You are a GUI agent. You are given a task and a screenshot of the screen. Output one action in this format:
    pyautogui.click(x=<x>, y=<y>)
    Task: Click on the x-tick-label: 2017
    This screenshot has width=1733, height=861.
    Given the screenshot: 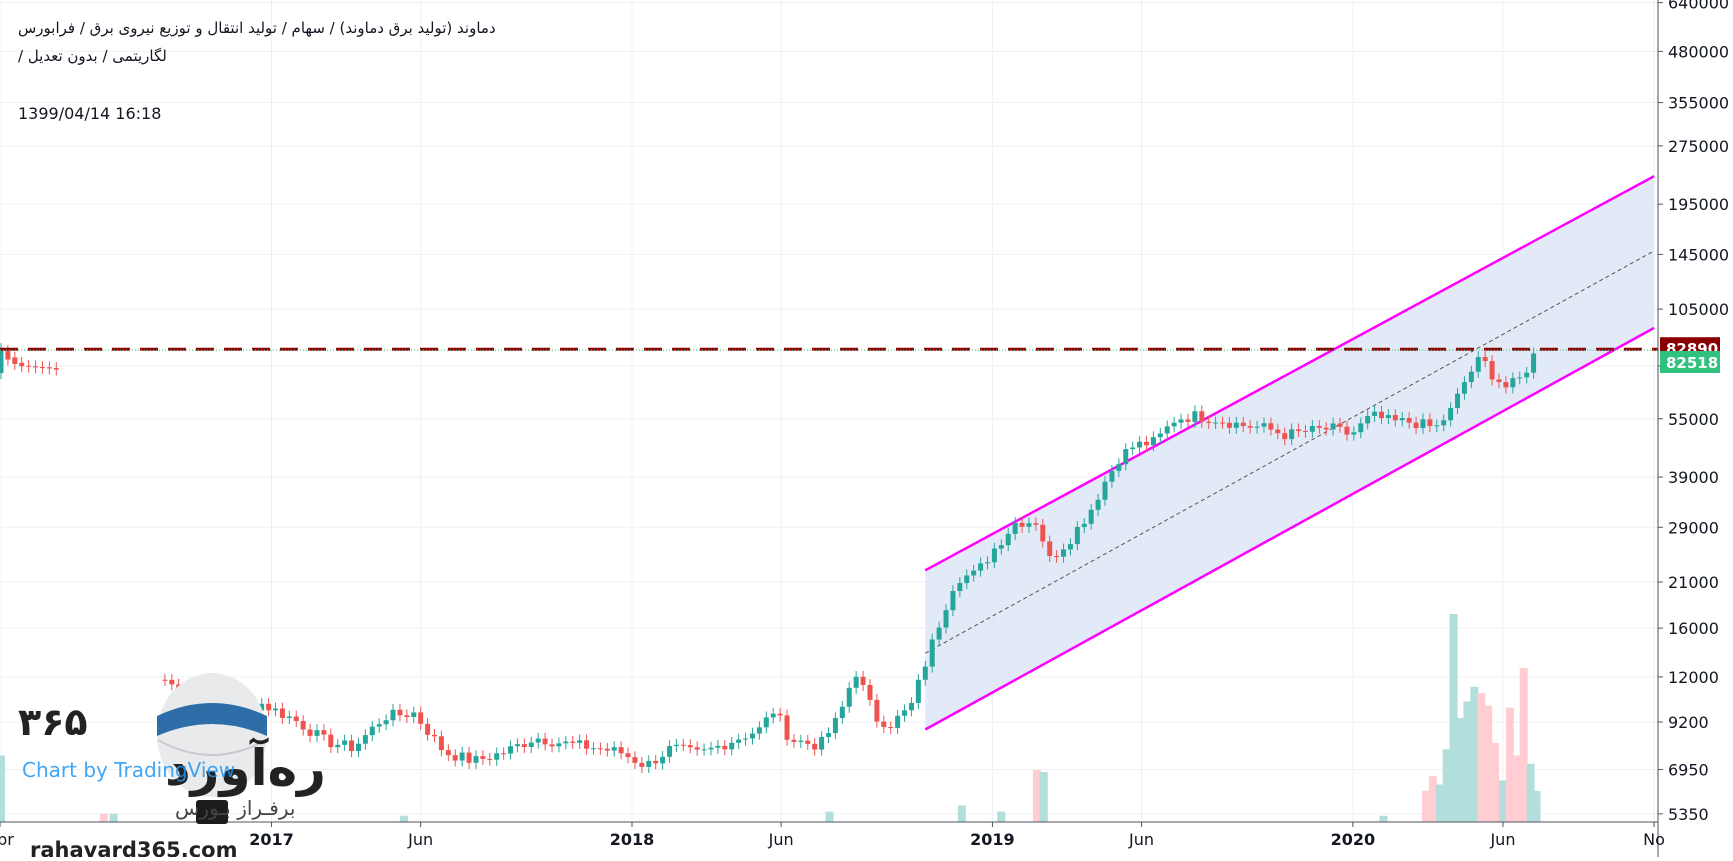 What is the action you would take?
    pyautogui.click(x=271, y=839)
    